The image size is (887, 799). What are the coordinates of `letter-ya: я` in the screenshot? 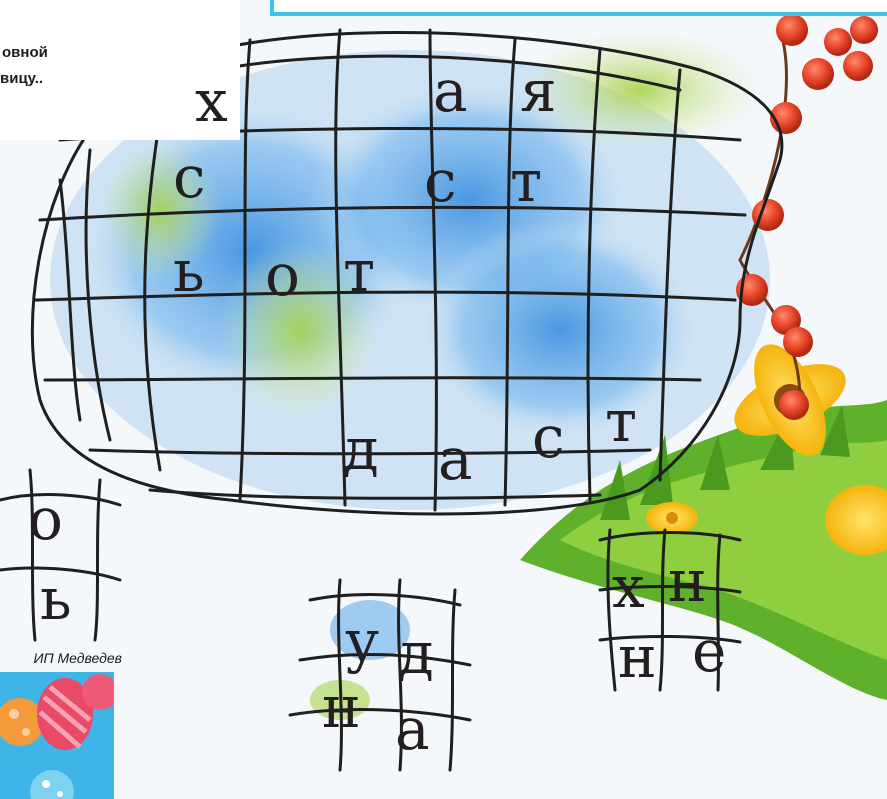 It's located at (538, 91).